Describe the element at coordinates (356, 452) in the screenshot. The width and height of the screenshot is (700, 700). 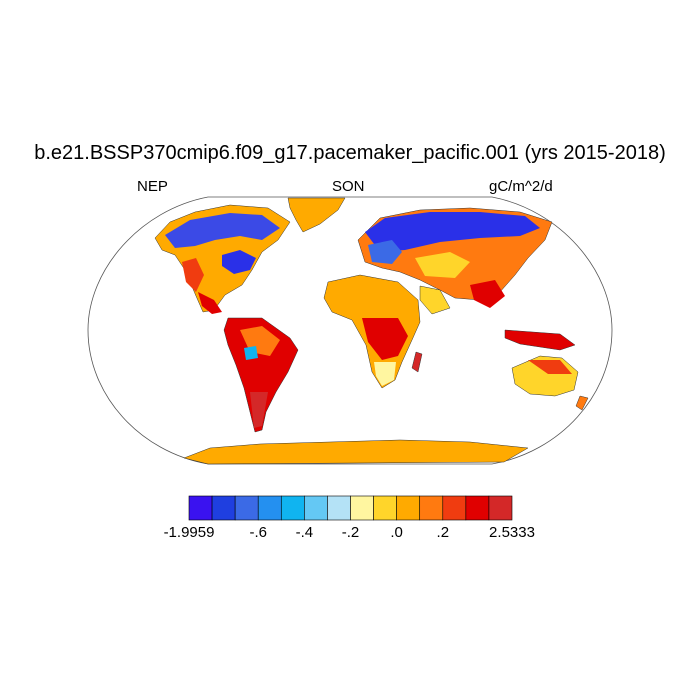
I see `antarctica` at that location.